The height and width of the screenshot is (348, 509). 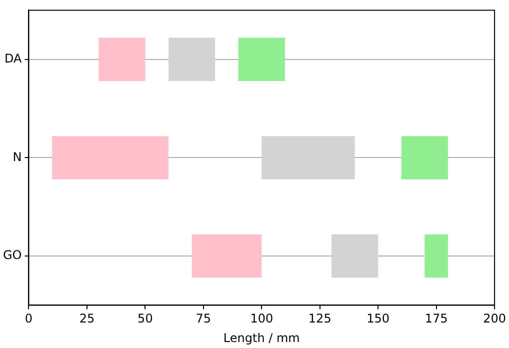 What do you see at coordinates (262, 319) in the screenshot?
I see `x-tick-label: 100` at bounding box center [262, 319].